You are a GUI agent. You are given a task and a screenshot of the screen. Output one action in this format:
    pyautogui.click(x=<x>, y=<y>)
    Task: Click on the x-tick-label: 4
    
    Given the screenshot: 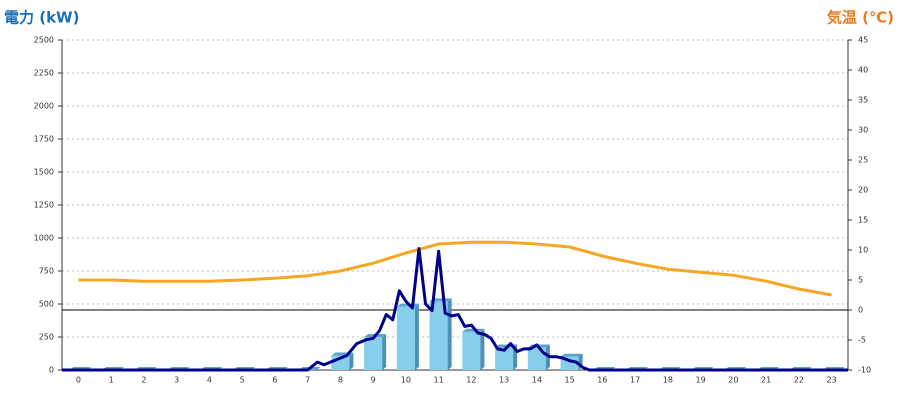 What is the action you would take?
    pyautogui.click(x=209, y=380)
    